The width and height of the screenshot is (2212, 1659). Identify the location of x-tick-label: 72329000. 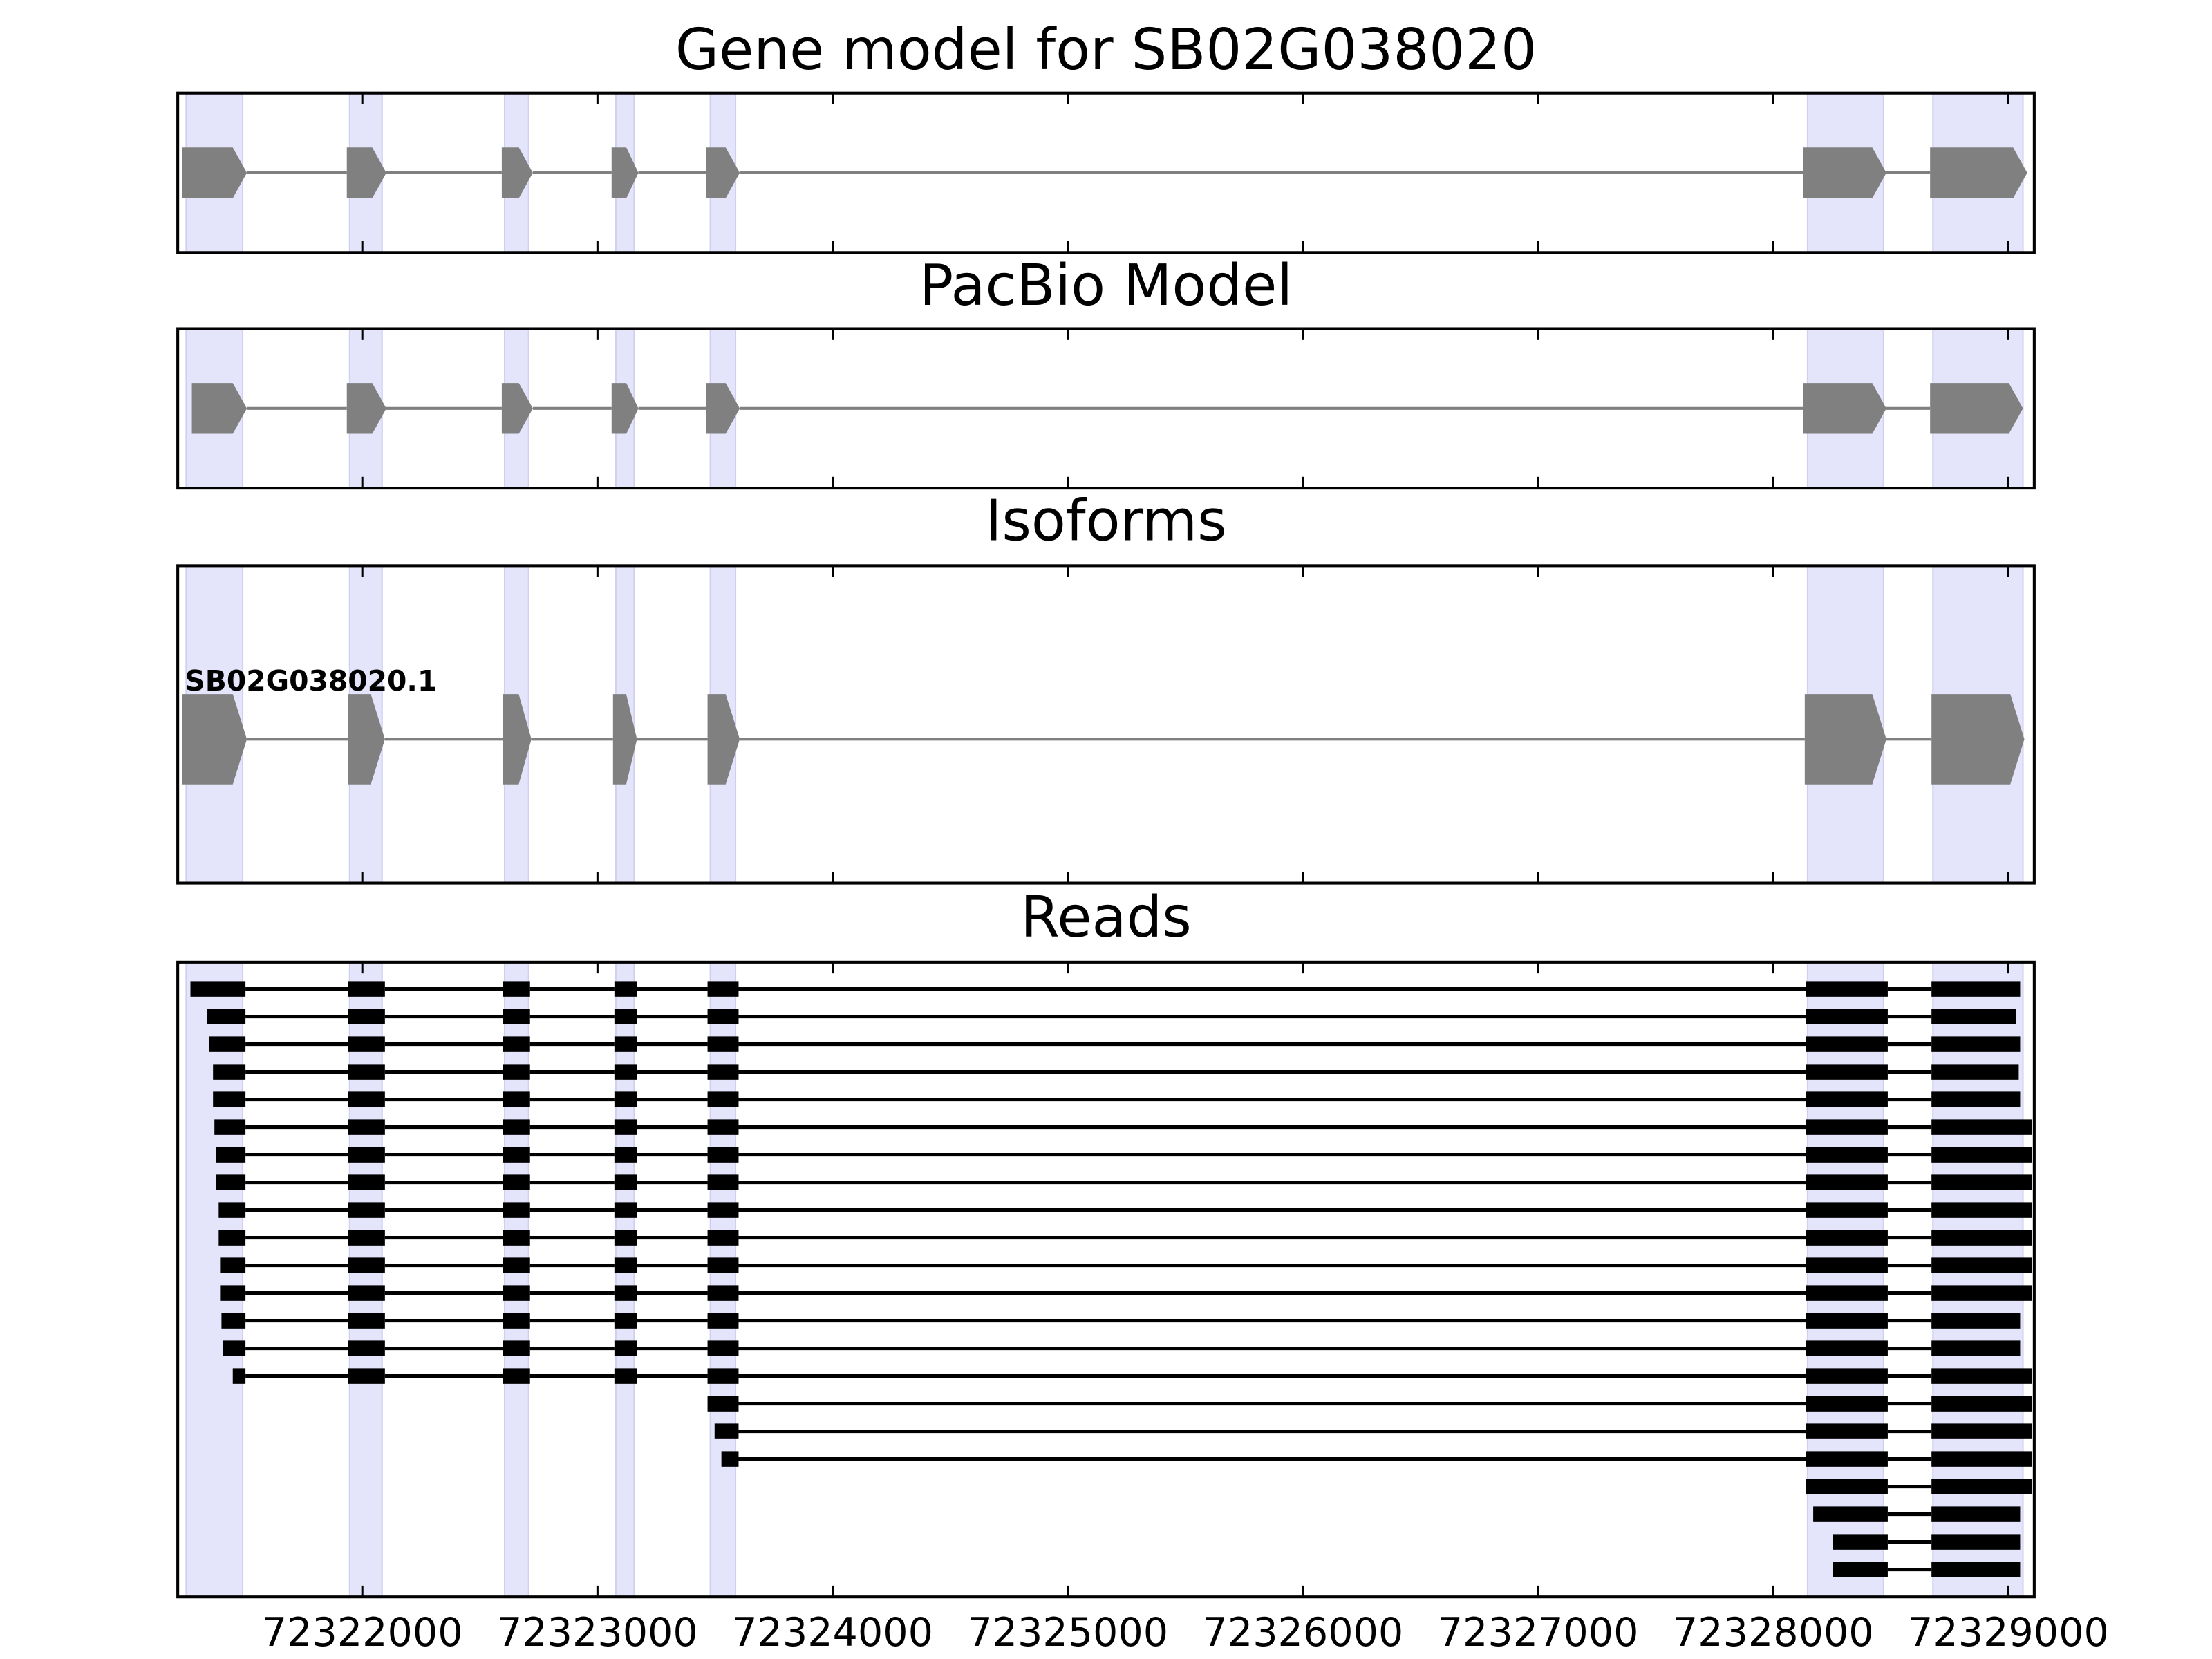
(2008, 1633).